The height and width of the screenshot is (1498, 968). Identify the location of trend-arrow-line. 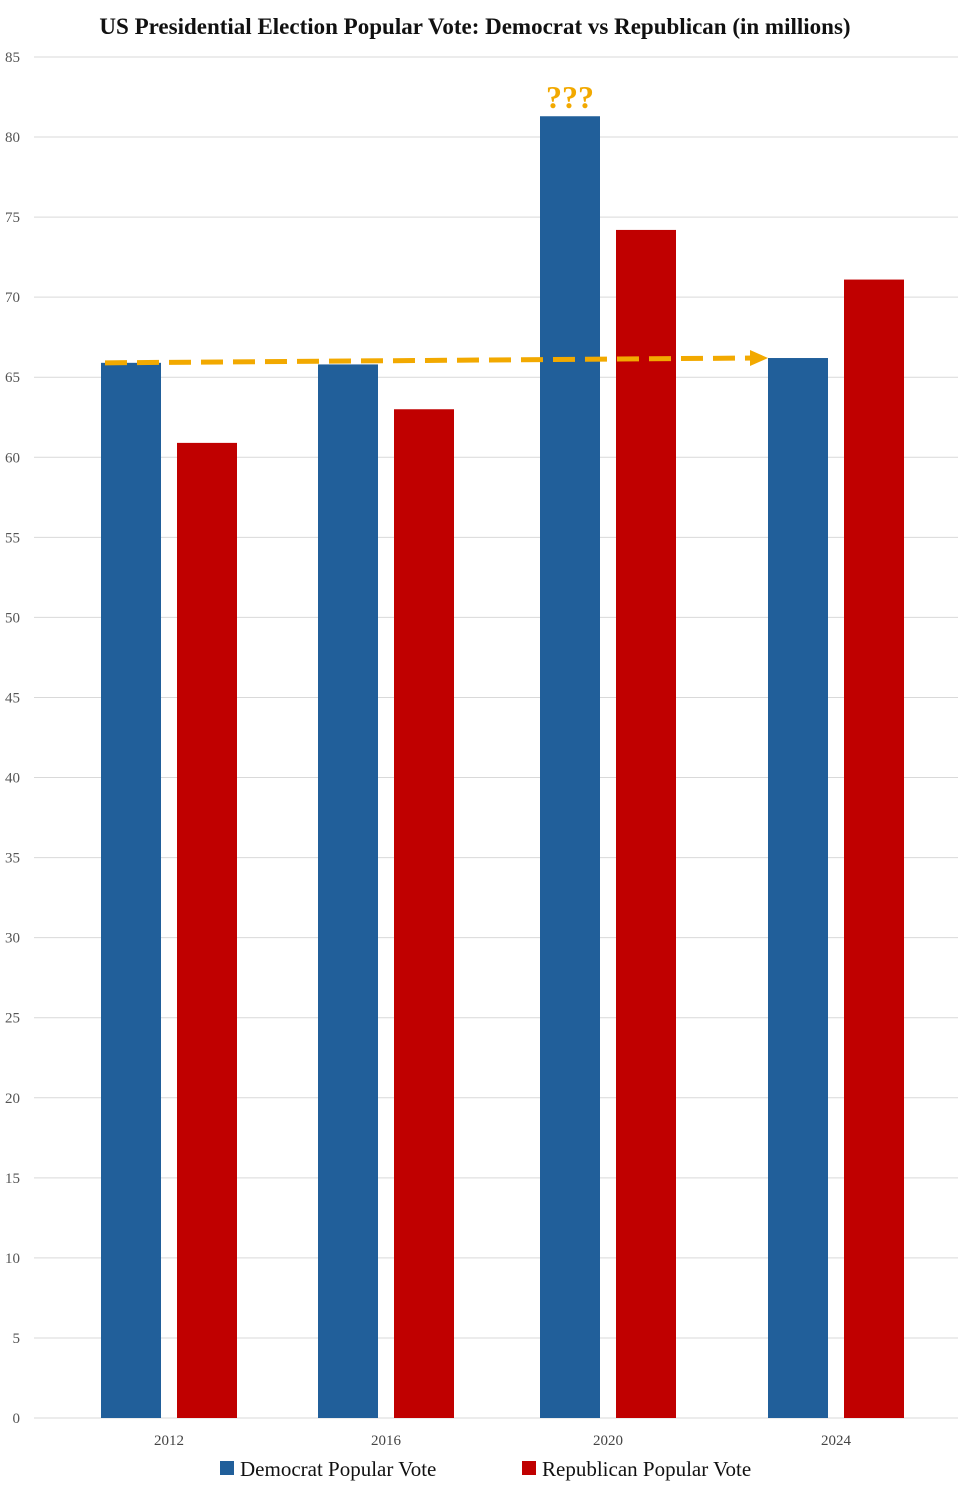
(429, 360).